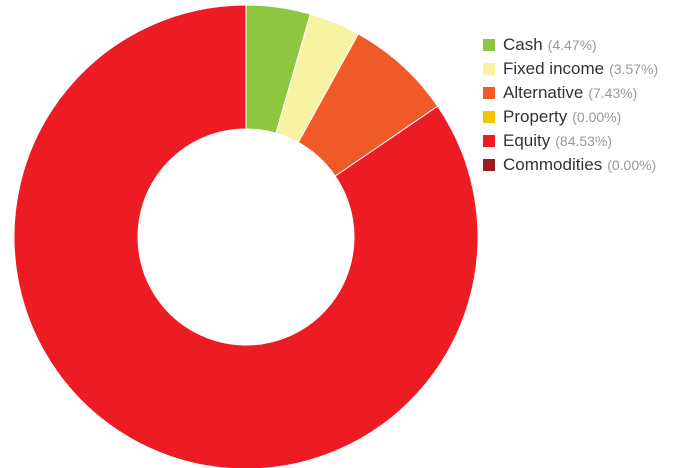 The height and width of the screenshot is (468, 691). I want to click on legend-percent: (3.57%), so click(634, 69).